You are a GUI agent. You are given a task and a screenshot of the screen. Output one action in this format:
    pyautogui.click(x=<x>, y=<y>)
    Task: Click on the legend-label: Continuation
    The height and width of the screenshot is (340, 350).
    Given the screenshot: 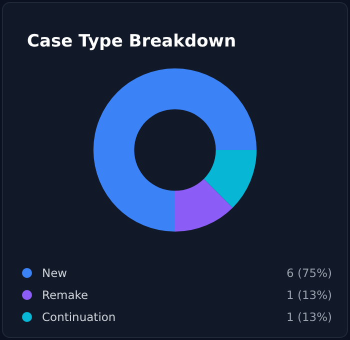 What is the action you would take?
    pyautogui.click(x=79, y=317)
    